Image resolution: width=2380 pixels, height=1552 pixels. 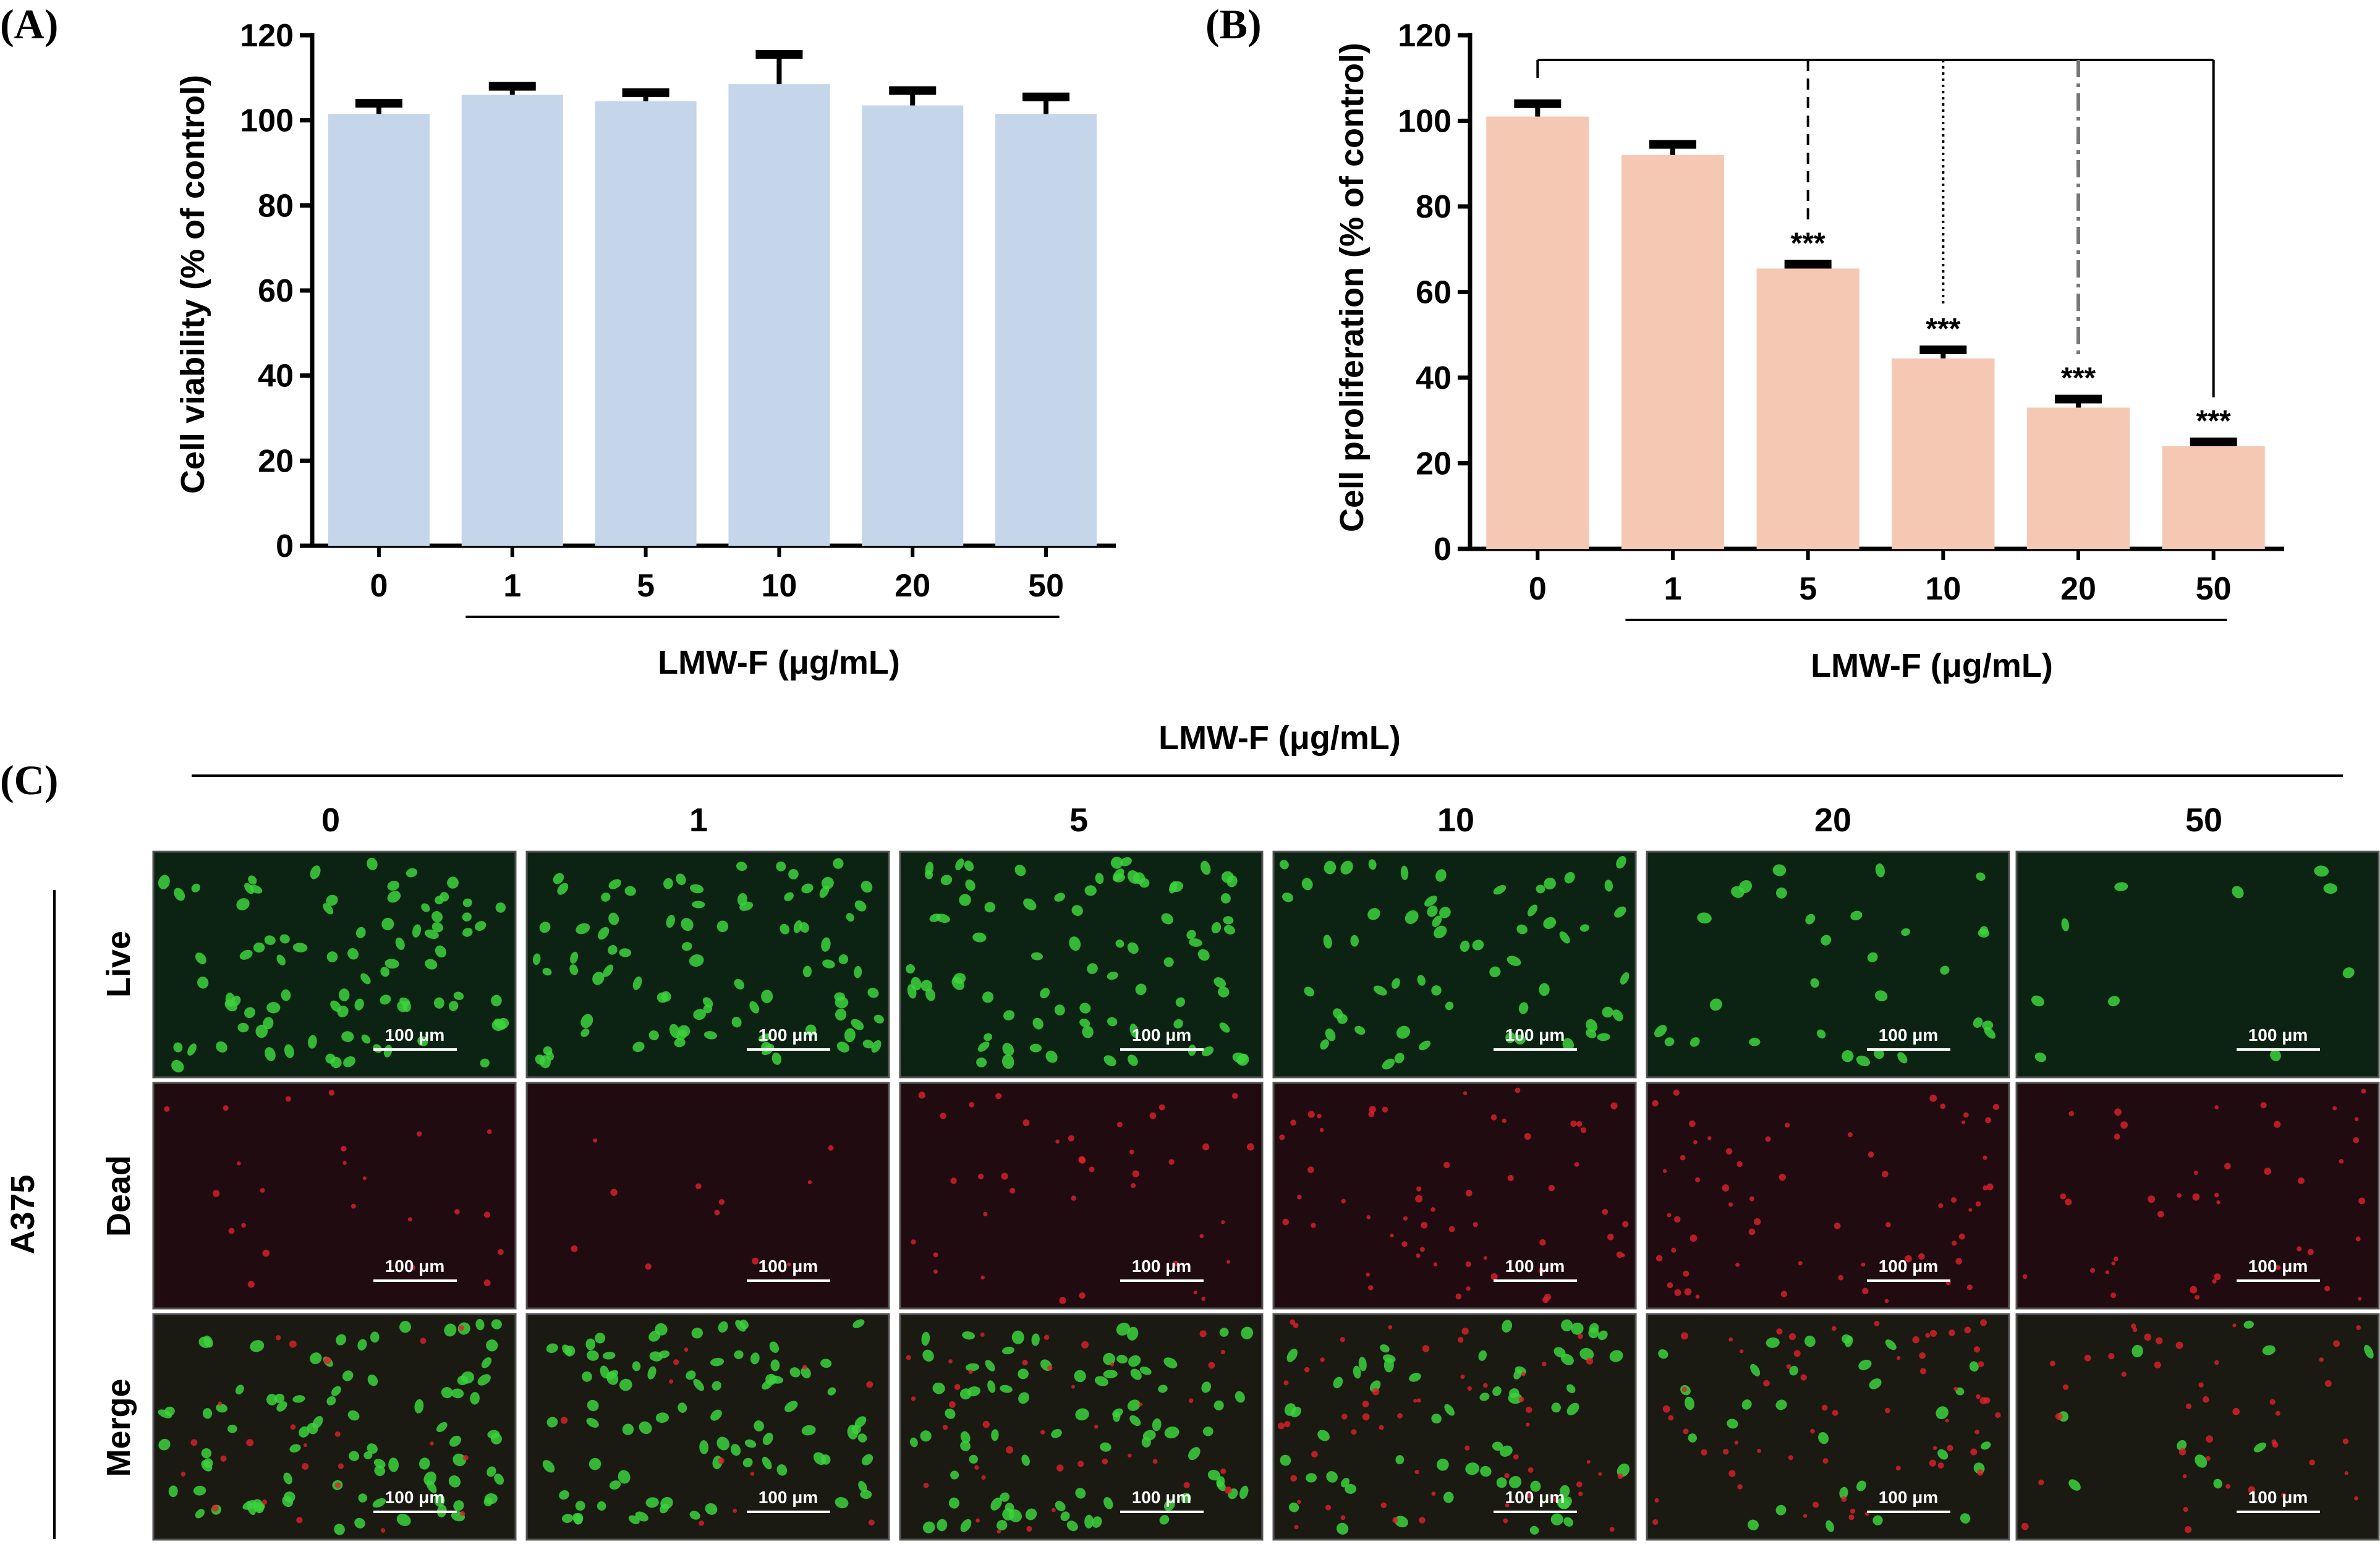 What do you see at coordinates (2214, 589) in the screenshot?
I see `chart-b-xtick-label-50: 50` at bounding box center [2214, 589].